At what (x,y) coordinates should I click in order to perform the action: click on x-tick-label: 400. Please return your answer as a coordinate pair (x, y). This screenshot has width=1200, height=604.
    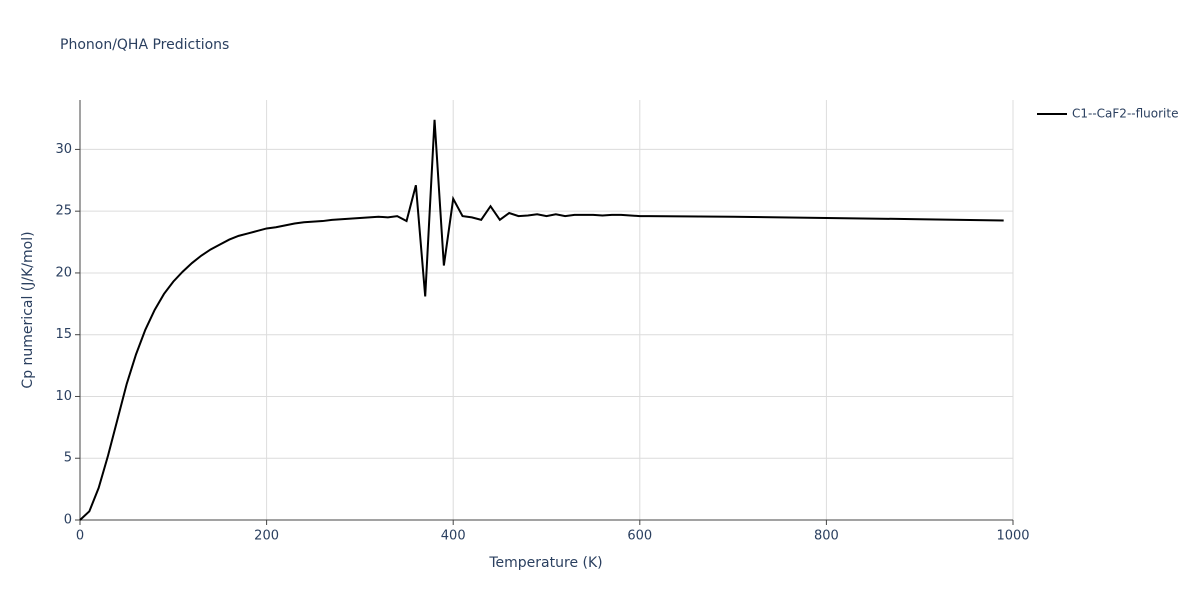
    Looking at the image, I should click on (453, 536).